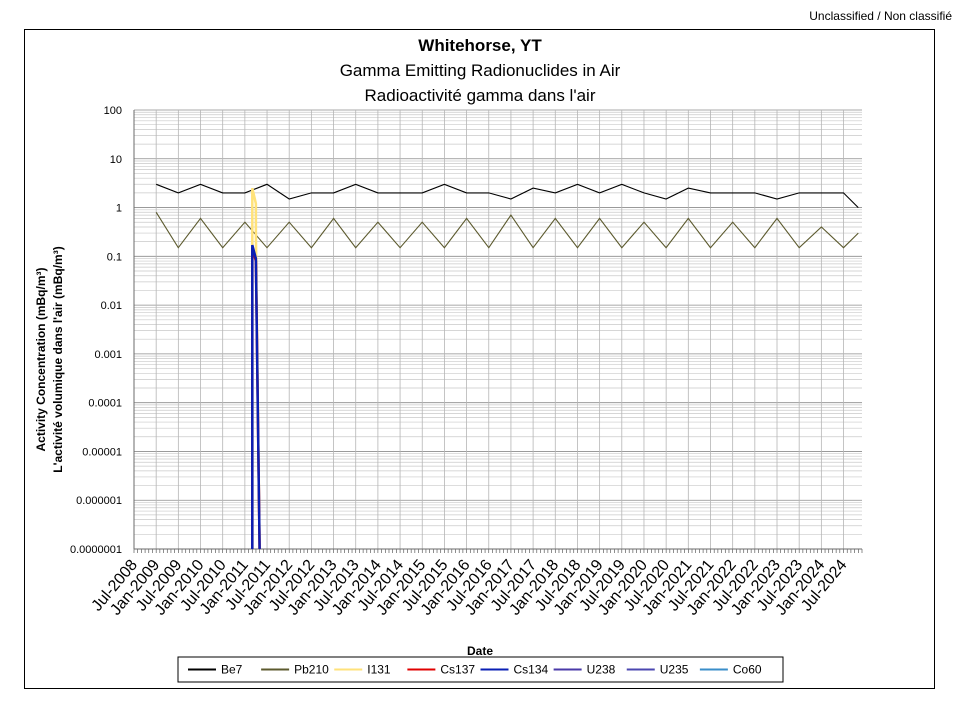 The width and height of the screenshot is (960, 720). Describe the element at coordinates (119, 209) in the screenshot. I see `y-tick-label: 1` at that location.